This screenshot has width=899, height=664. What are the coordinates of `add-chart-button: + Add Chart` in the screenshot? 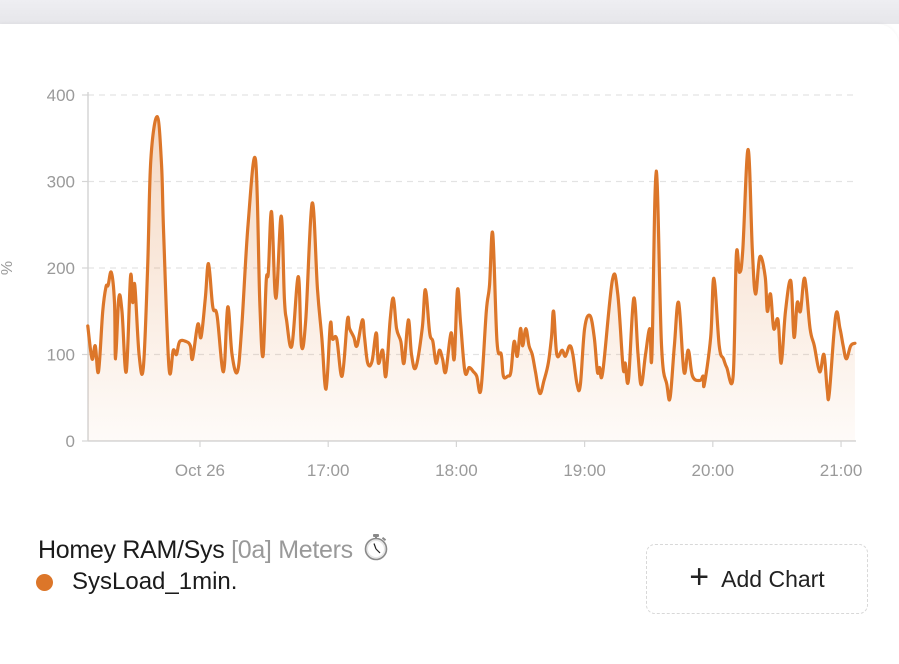 It's located at (757, 579).